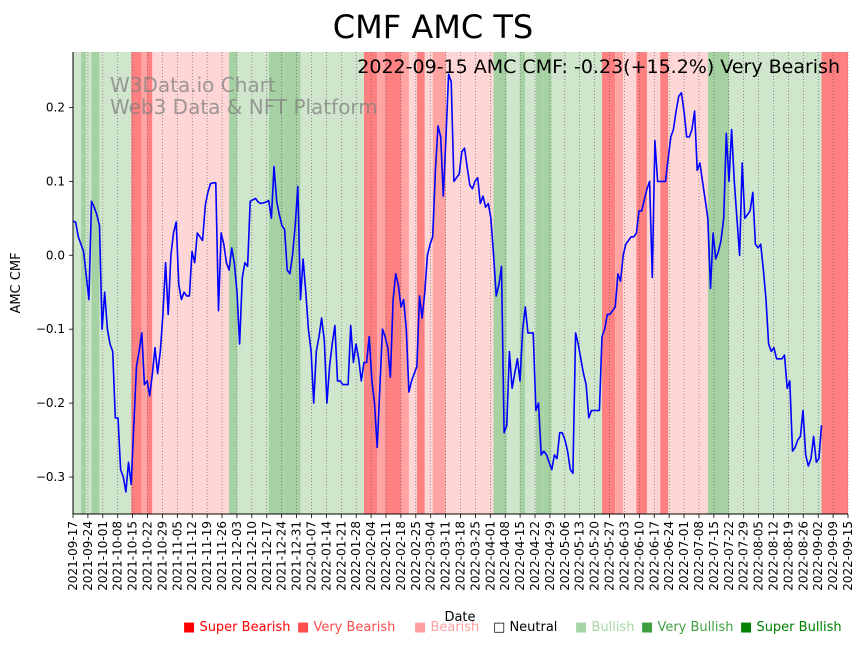 Image resolution: width=867 pixels, height=646 pixels. What do you see at coordinates (386, 556) in the screenshot?
I see `x-tick-label: 2022-02-11` at bounding box center [386, 556].